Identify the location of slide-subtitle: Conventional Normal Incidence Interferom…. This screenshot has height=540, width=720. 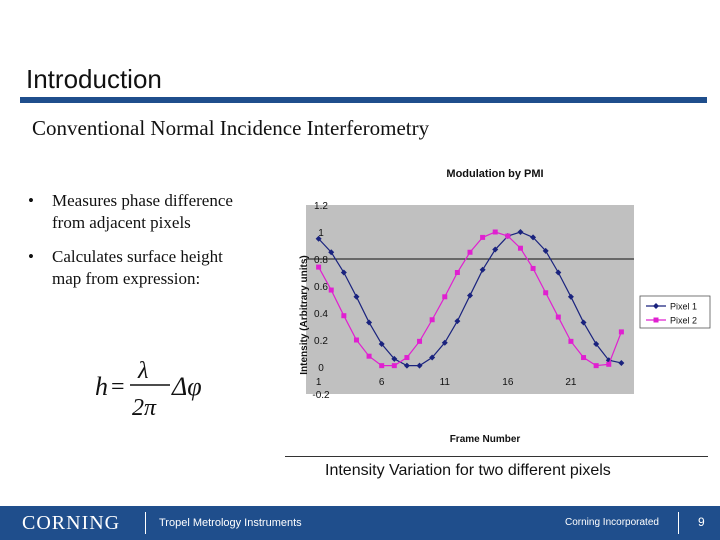
(231, 128).